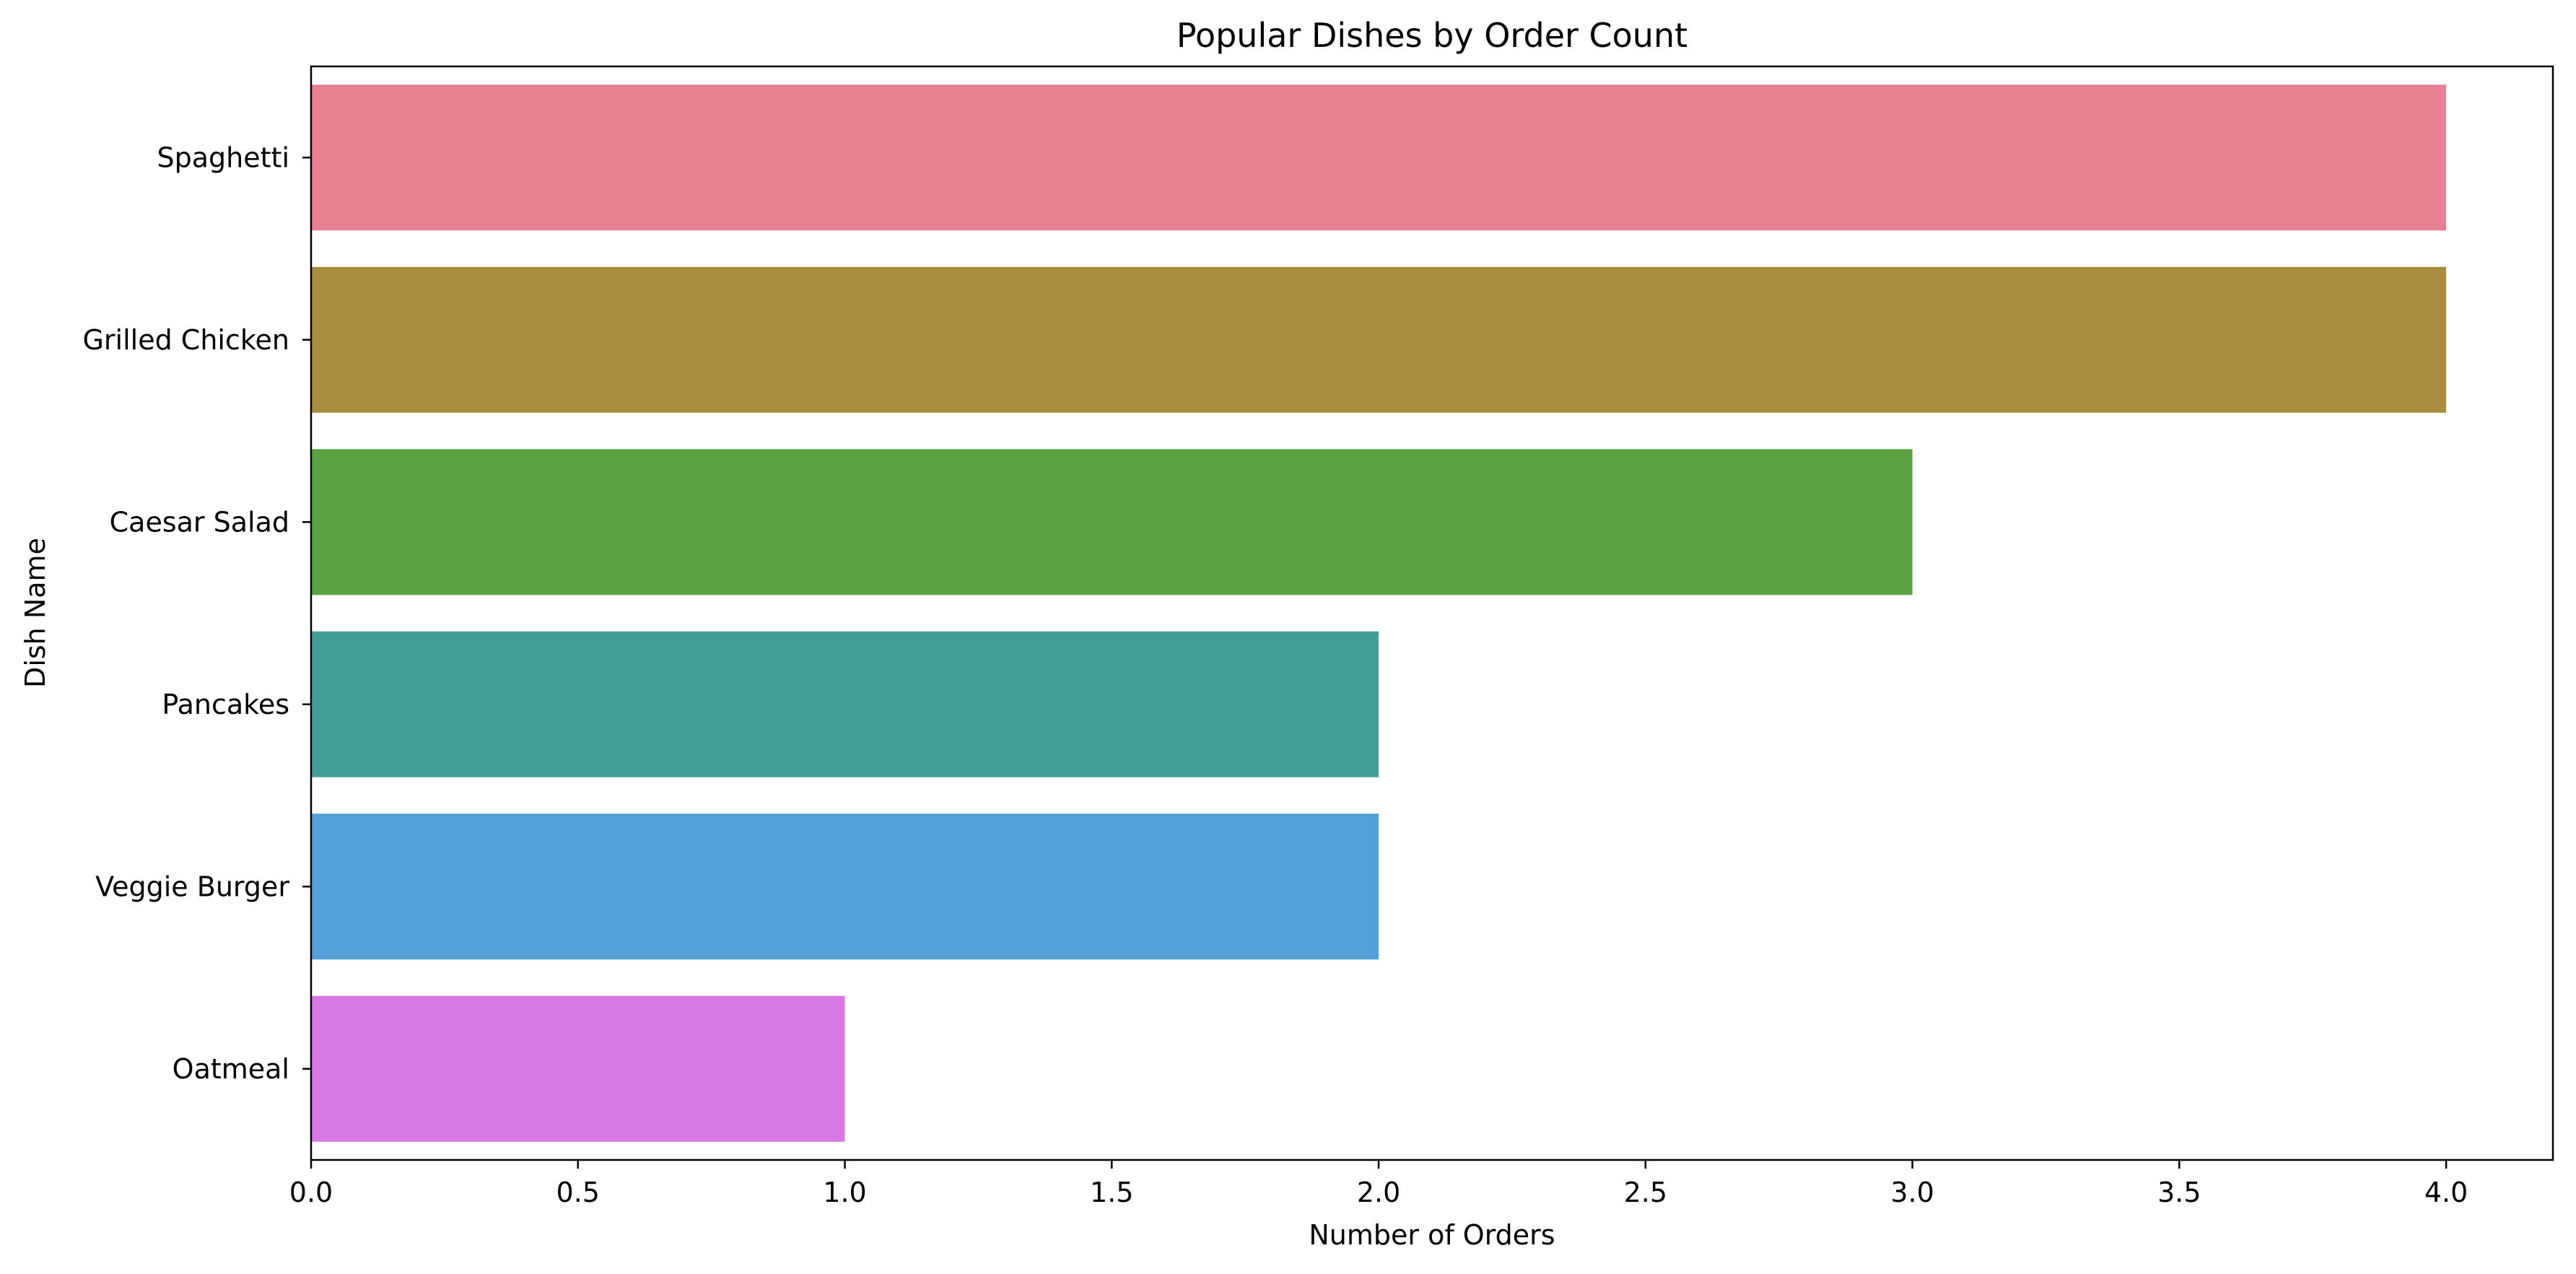 This screenshot has height=1274, width=2576. What do you see at coordinates (223, 157) in the screenshot?
I see `y-tick-label-spaghetti: Spaghetti` at bounding box center [223, 157].